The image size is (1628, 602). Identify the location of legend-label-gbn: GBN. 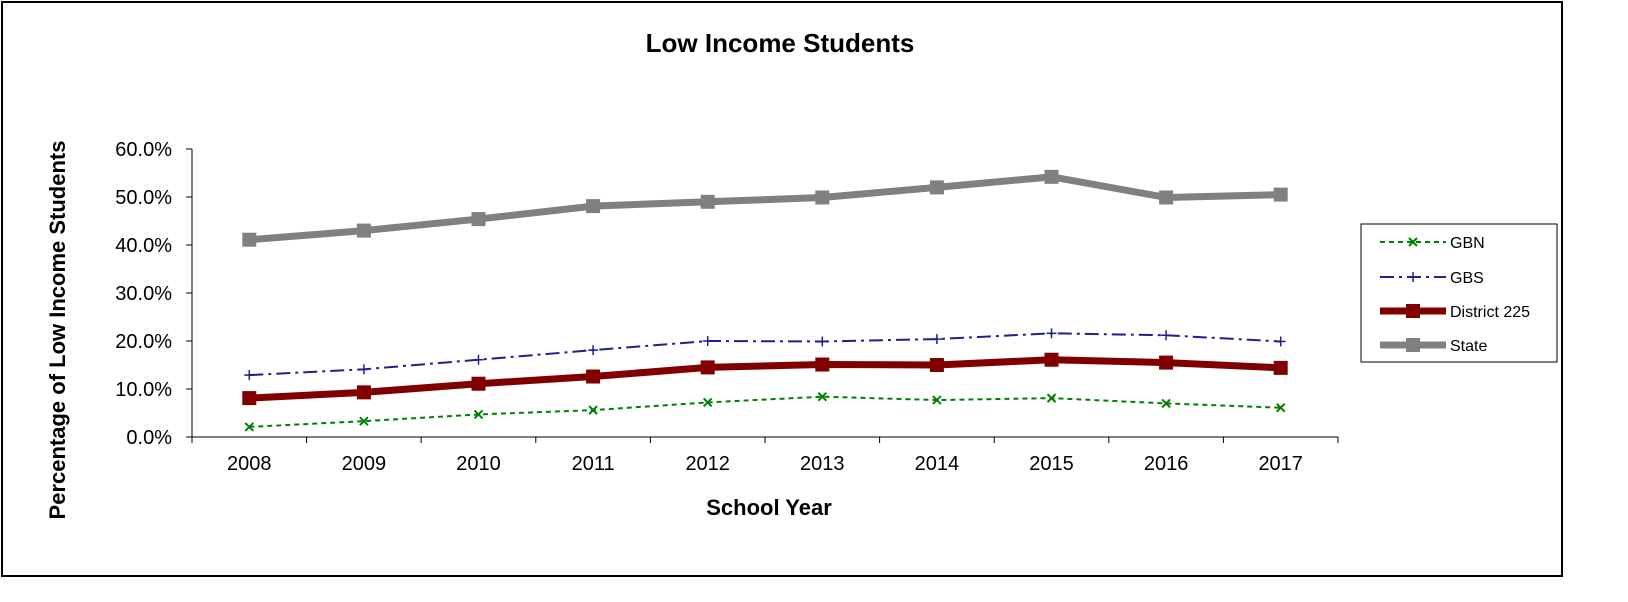
(1467, 243).